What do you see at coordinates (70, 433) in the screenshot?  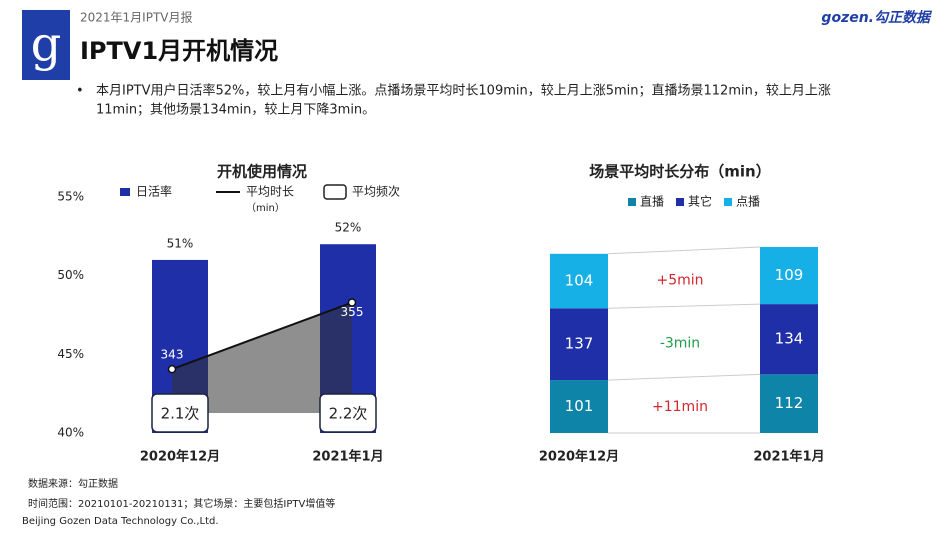 I see `y-tick-label: 40%` at bounding box center [70, 433].